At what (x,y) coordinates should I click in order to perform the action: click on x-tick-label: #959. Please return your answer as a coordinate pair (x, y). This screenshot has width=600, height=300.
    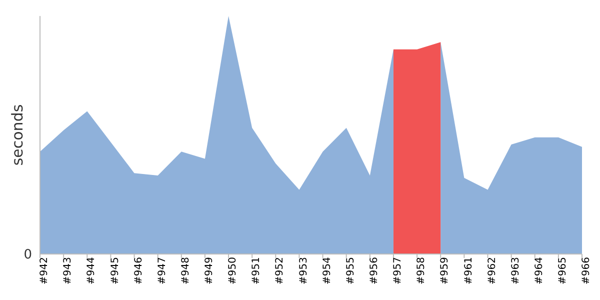
    Looking at the image, I should click on (445, 270).